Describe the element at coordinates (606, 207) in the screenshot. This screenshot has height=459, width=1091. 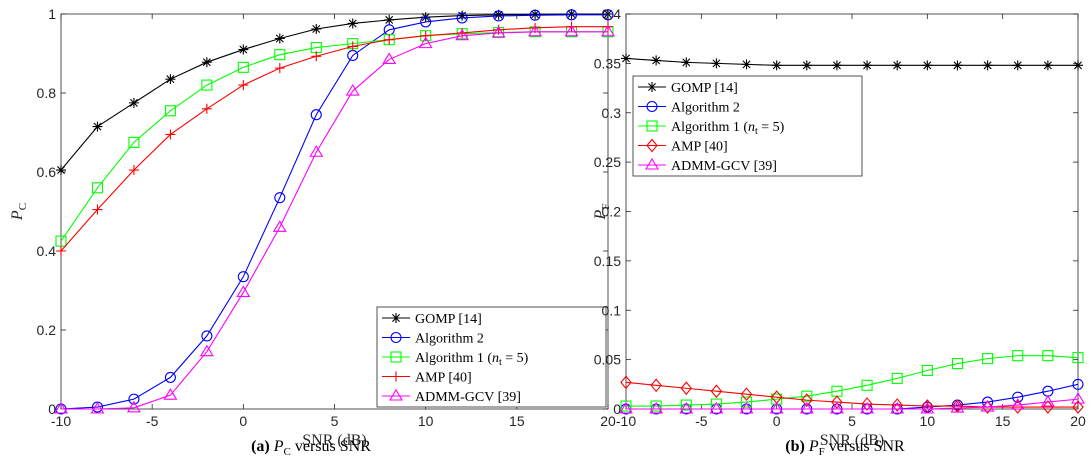
I see `y-axis-label-subscript: F` at that location.